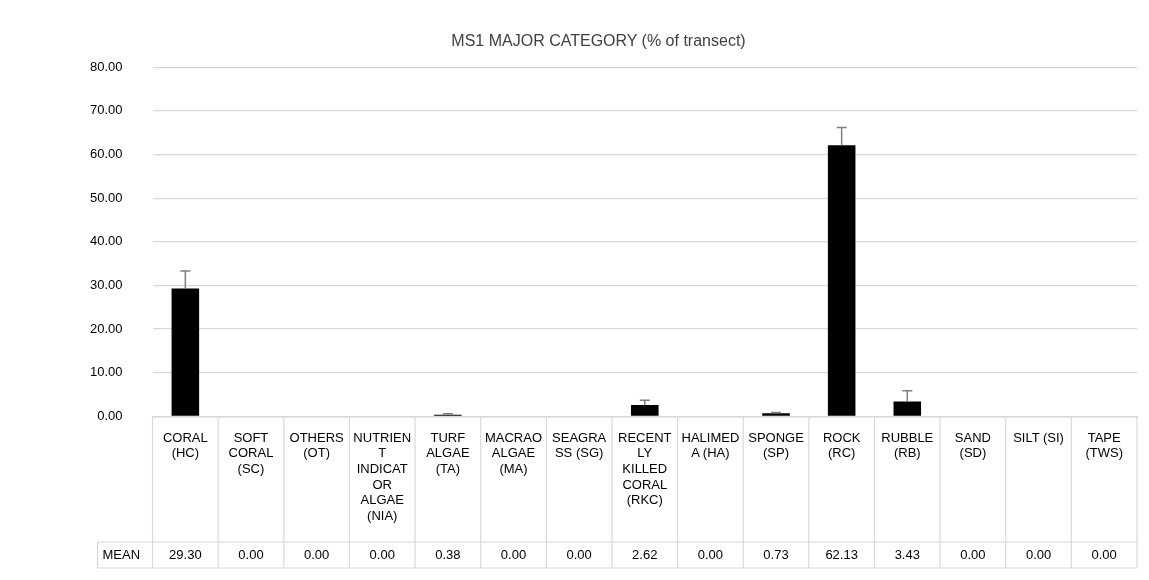 The image size is (1149, 580). What do you see at coordinates (841, 554) in the screenshot?
I see `data-label: 62.13` at bounding box center [841, 554].